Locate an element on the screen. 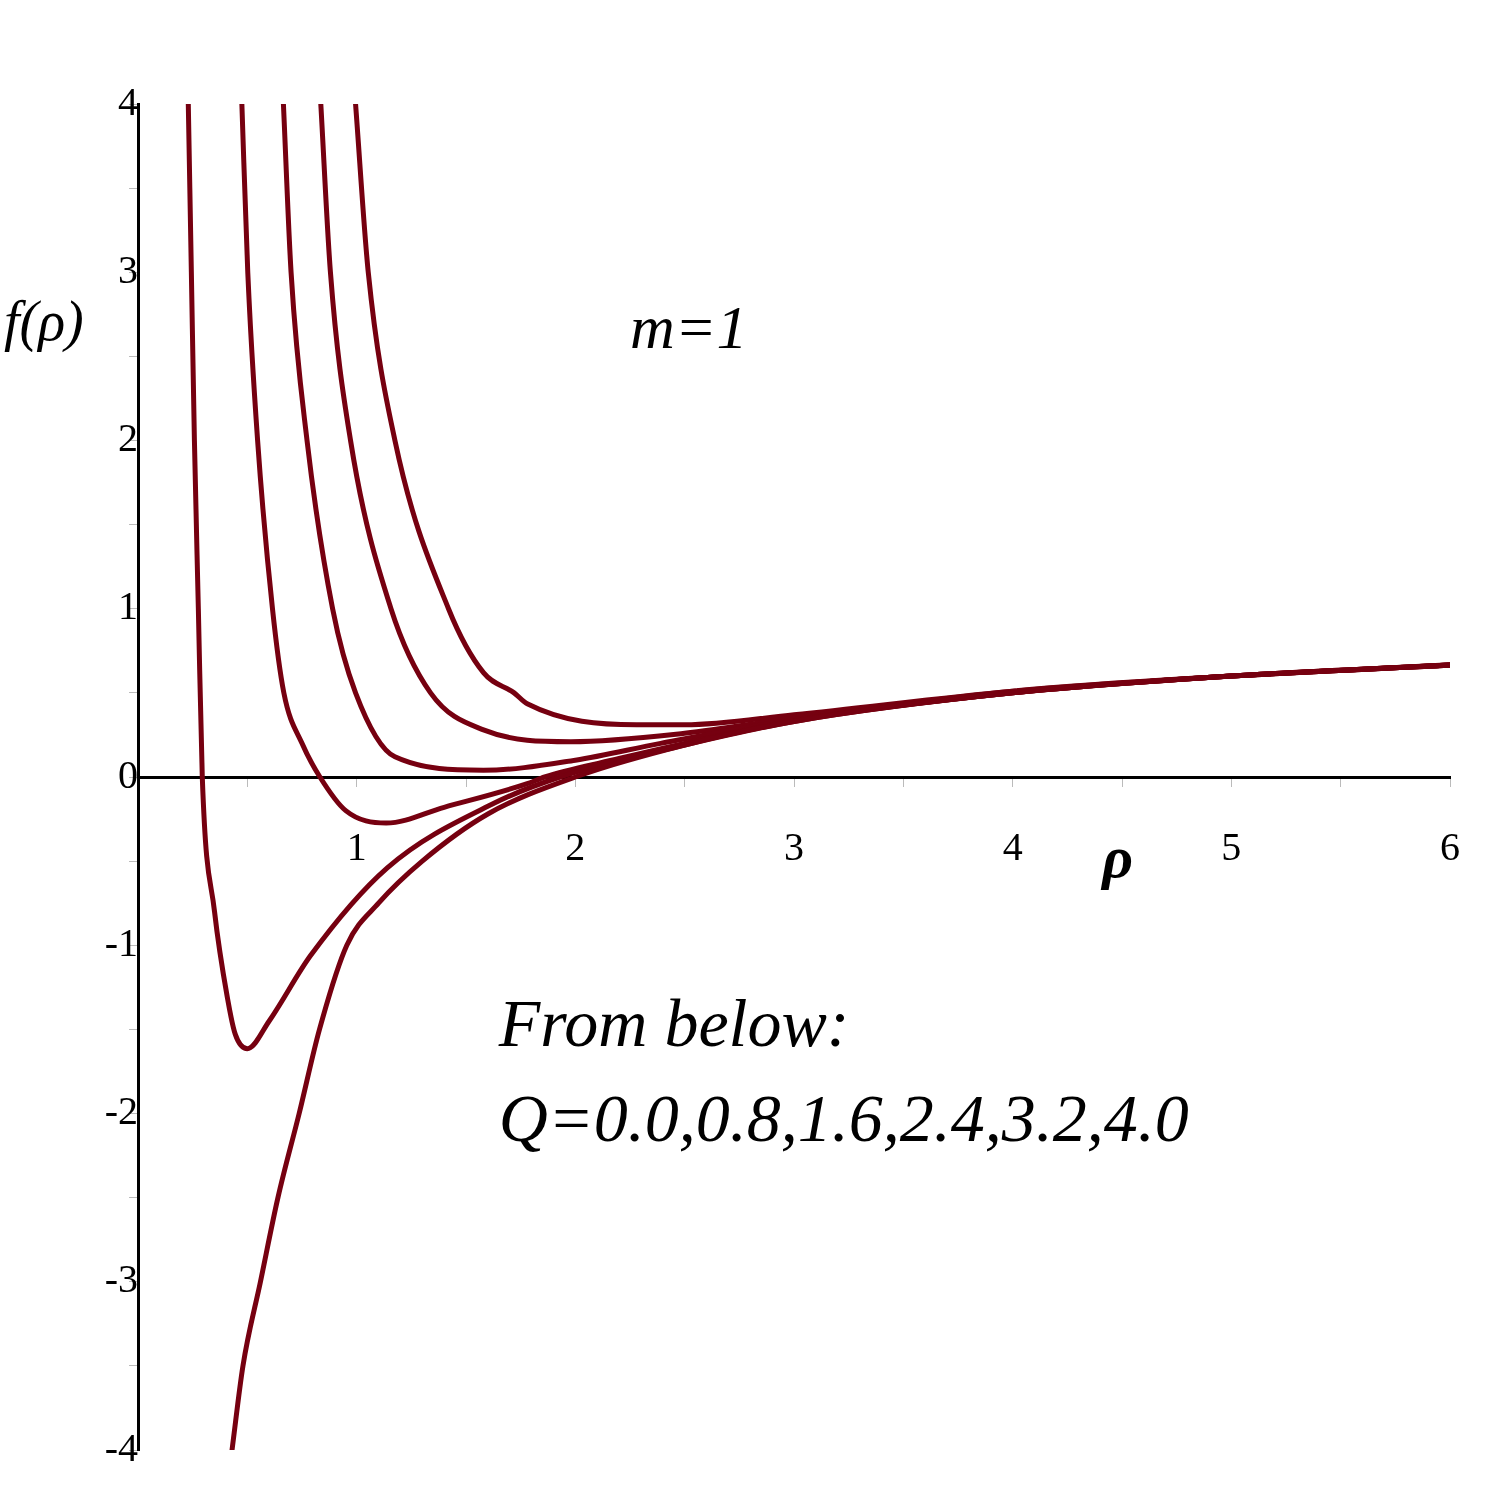 The height and width of the screenshot is (1500, 1500). x-tick-label: 3 is located at coordinates (794, 846).